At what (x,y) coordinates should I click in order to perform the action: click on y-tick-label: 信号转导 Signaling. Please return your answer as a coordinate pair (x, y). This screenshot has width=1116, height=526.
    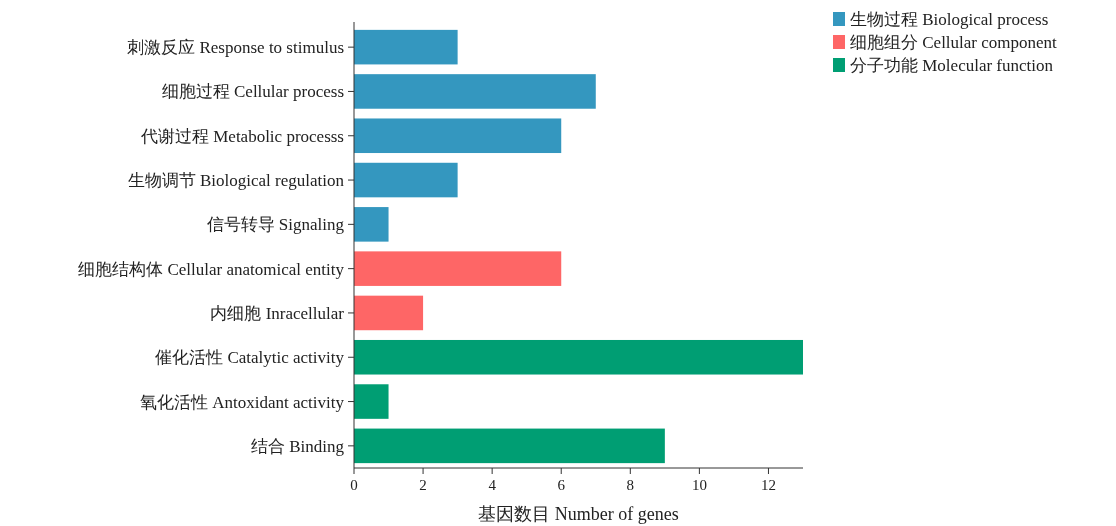
    Looking at the image, I should click on (275, 225).